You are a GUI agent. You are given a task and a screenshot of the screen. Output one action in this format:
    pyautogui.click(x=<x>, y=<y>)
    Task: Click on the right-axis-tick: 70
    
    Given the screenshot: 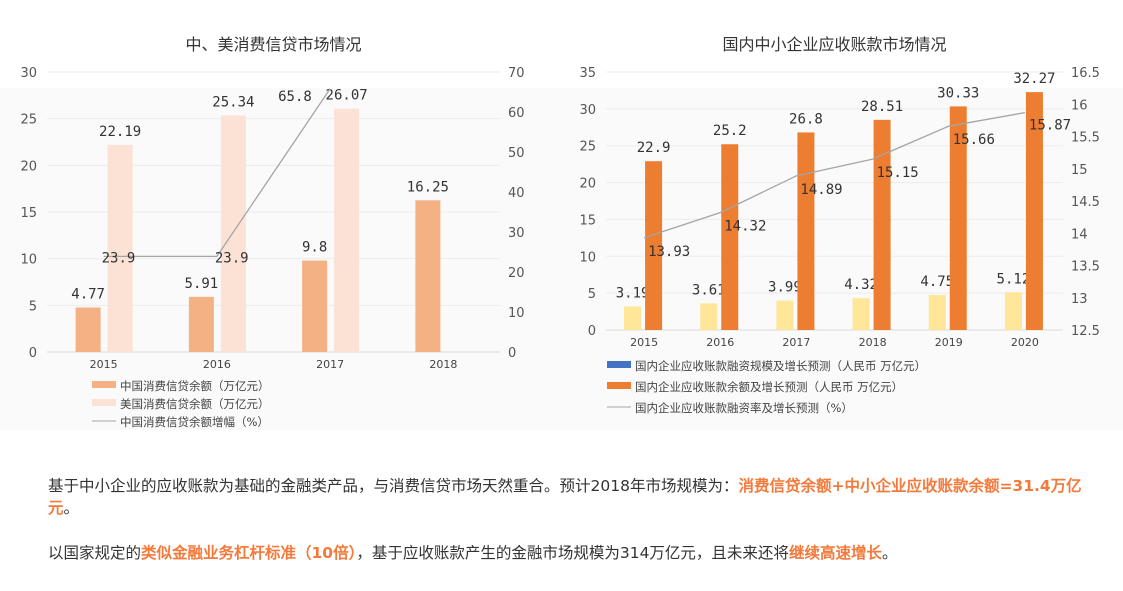 What is the action you would take?
    pyautogui.click(x=516, y=73)
    